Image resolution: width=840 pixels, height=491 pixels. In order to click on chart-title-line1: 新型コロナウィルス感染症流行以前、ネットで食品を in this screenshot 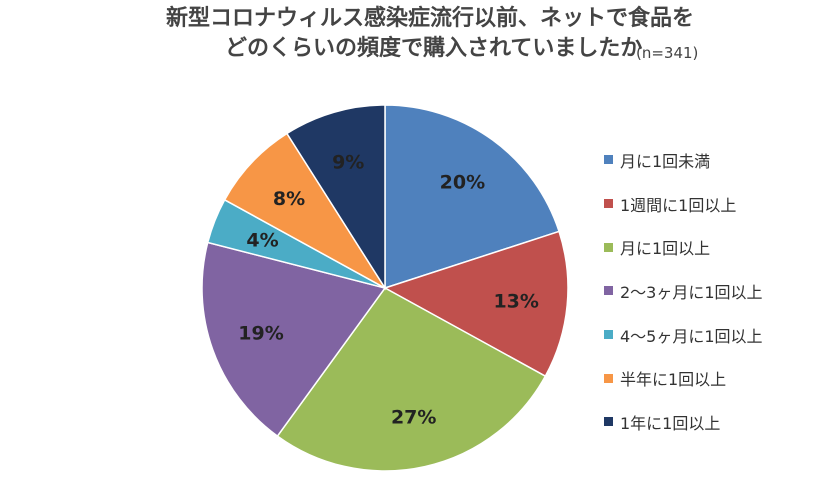, I will do `click(430, 18)`.